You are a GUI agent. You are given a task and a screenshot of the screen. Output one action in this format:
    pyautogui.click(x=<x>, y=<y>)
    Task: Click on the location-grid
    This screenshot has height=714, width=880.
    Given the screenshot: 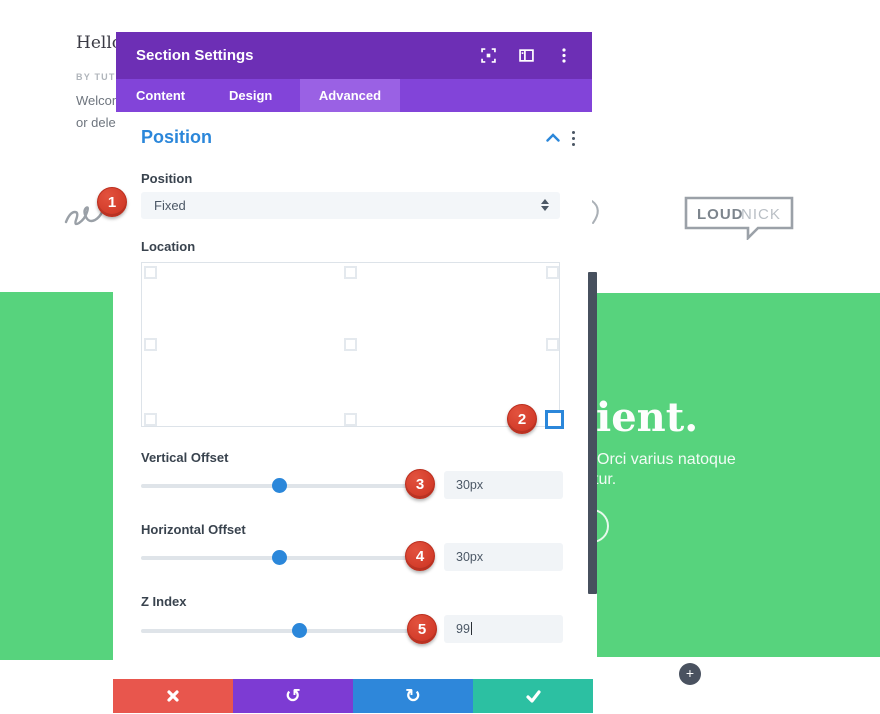 What is the action you would take?
    pyautogui.click(x=352, y=345)
    